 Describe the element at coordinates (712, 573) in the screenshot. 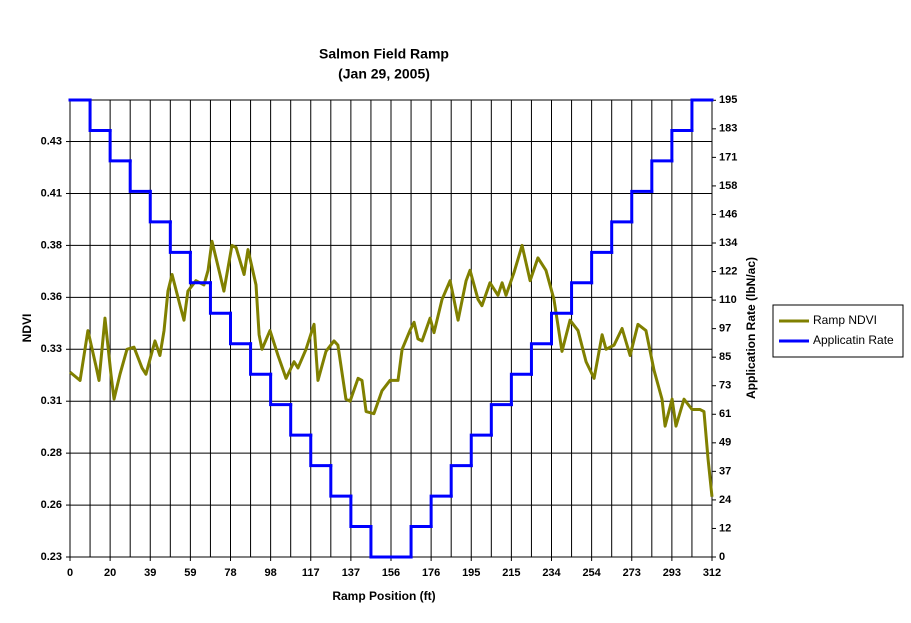

I see `x-tick-label: 312` at that location.